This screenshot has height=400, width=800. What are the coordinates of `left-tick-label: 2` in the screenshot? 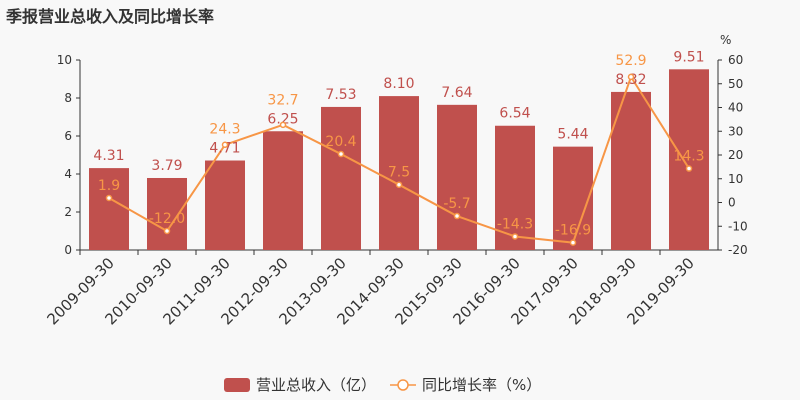 It's located at (68, 212).